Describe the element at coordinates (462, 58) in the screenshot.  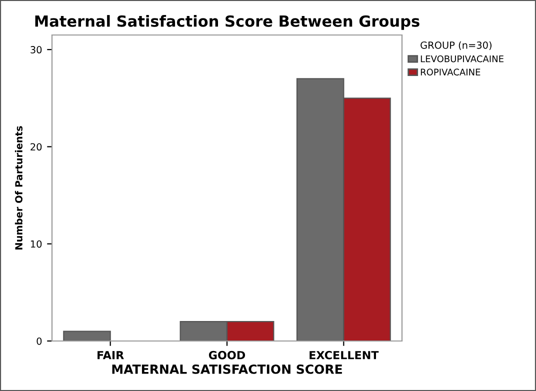
I see `legend-label: LEVOBUPIVACAINE` at that location.